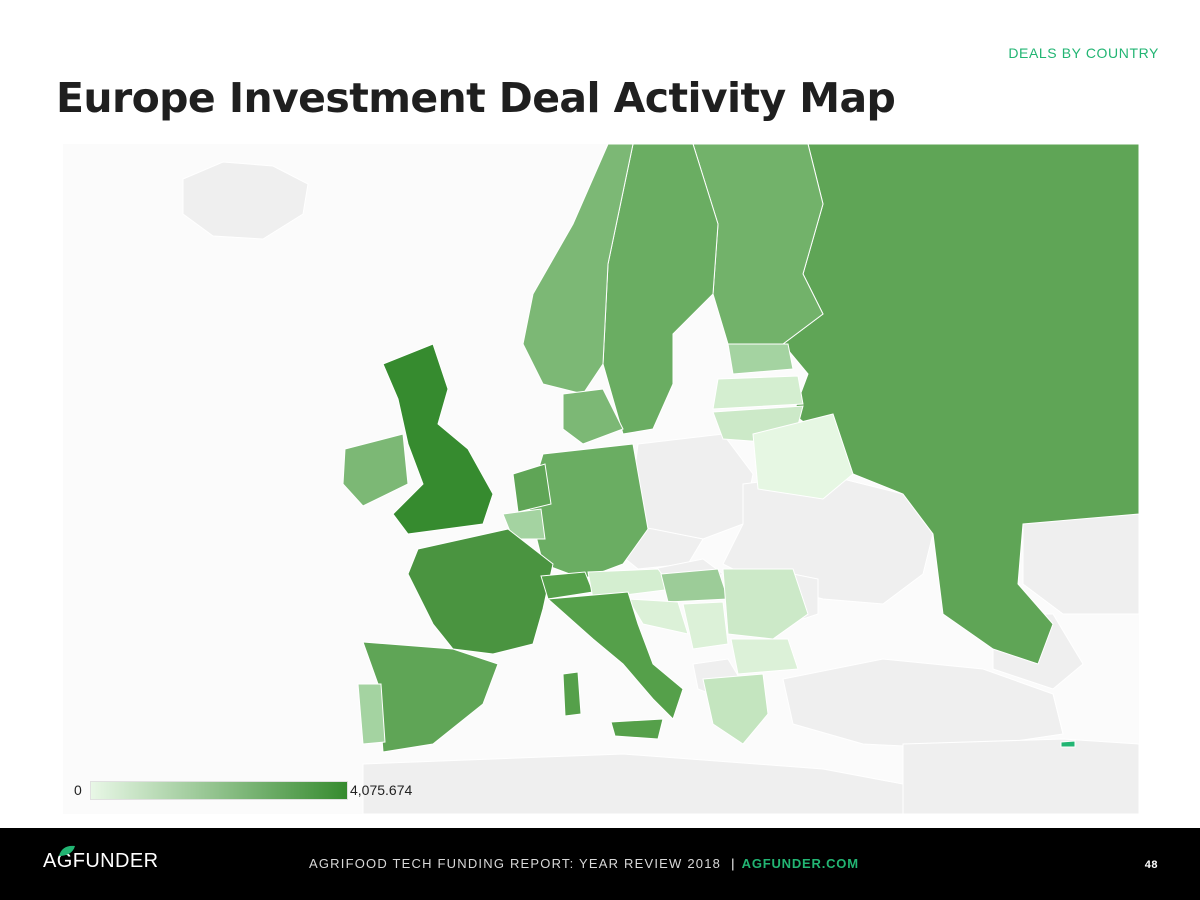 This screenshot has height=900, width=1200. I want to click on region-estonia, so click(760, 359).